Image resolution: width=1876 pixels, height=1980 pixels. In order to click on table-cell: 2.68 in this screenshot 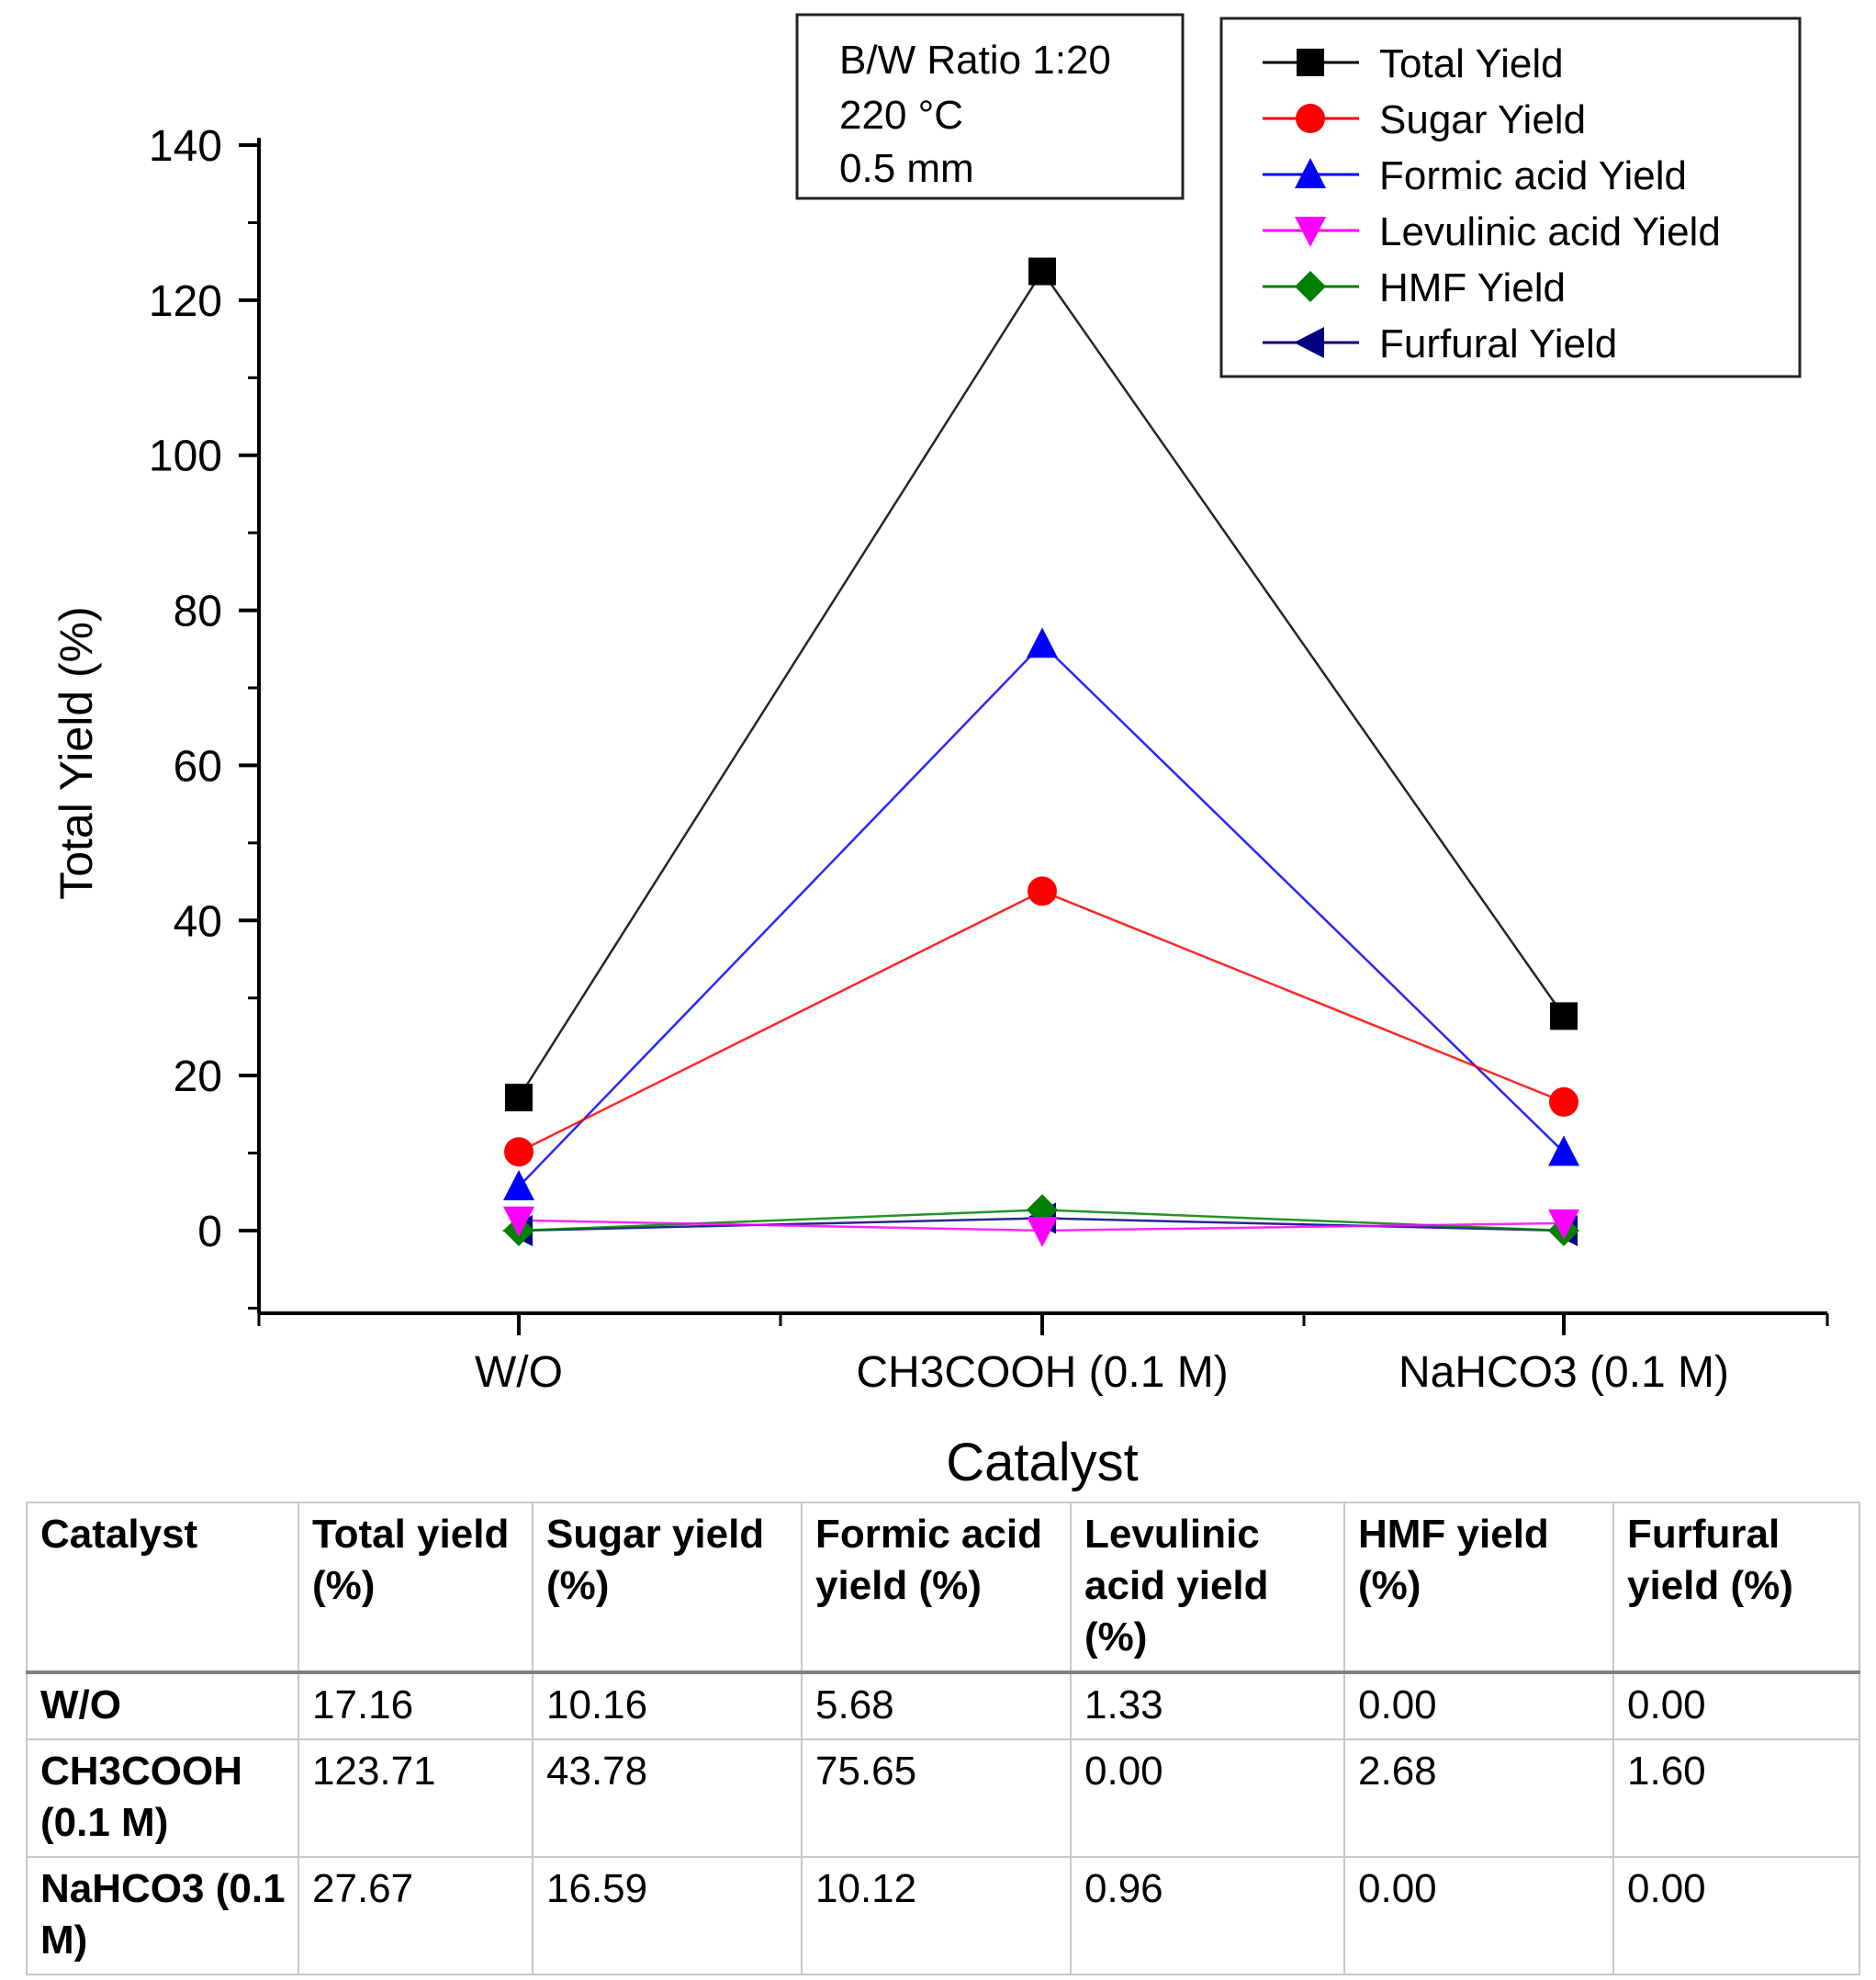, I will do `click(1478, 1798)`.